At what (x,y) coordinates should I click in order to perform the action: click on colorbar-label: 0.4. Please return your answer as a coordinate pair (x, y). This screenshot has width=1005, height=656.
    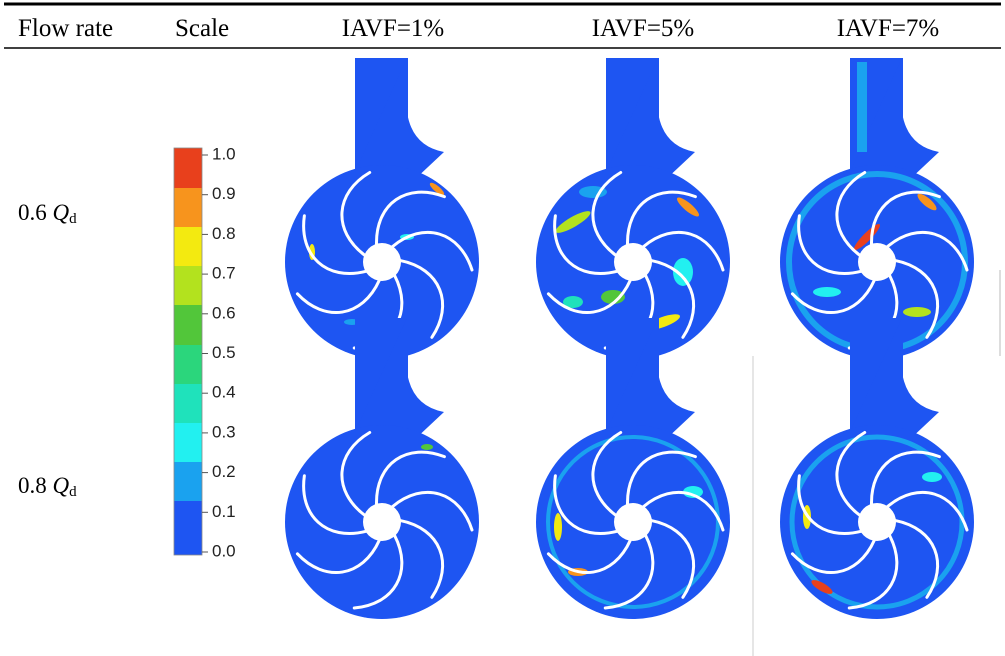
    Looking at the image, I should click on (224, 392).